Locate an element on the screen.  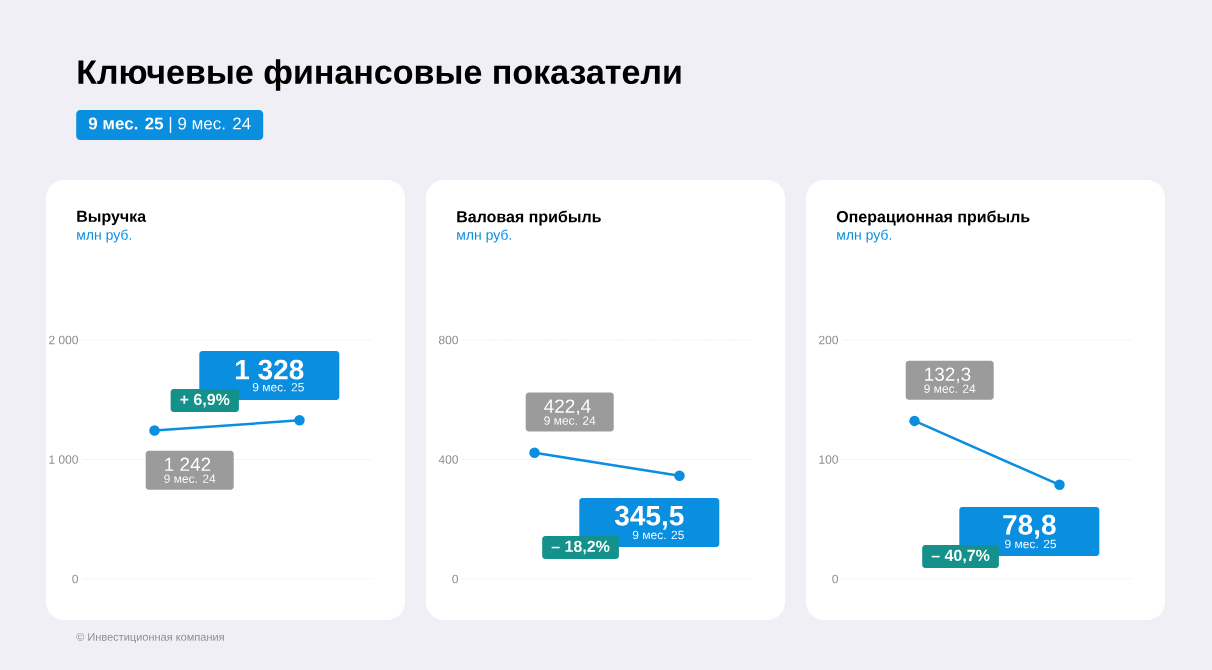
y-tick-label: 100 is located at coordinates (829, 459).